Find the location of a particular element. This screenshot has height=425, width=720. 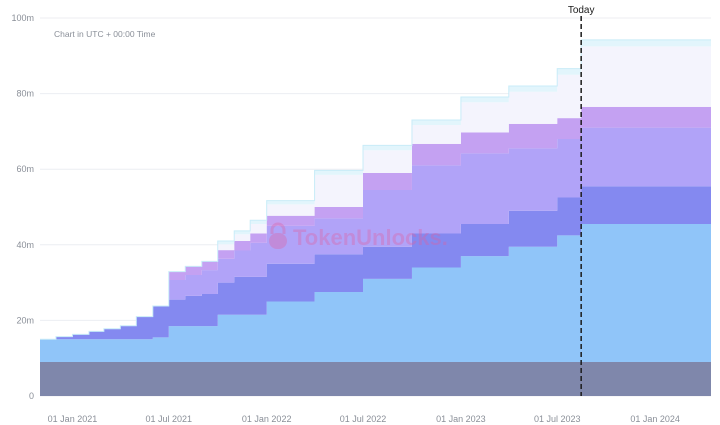

x-tick-label: 01 Jan 2024 is located at coordinates (655, 419).